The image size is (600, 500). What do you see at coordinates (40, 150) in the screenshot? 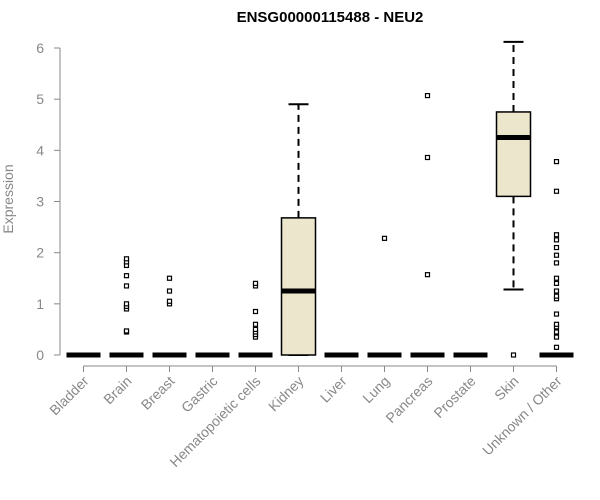
I see `y-tick-label: 4` at bounding box center [40, 150].